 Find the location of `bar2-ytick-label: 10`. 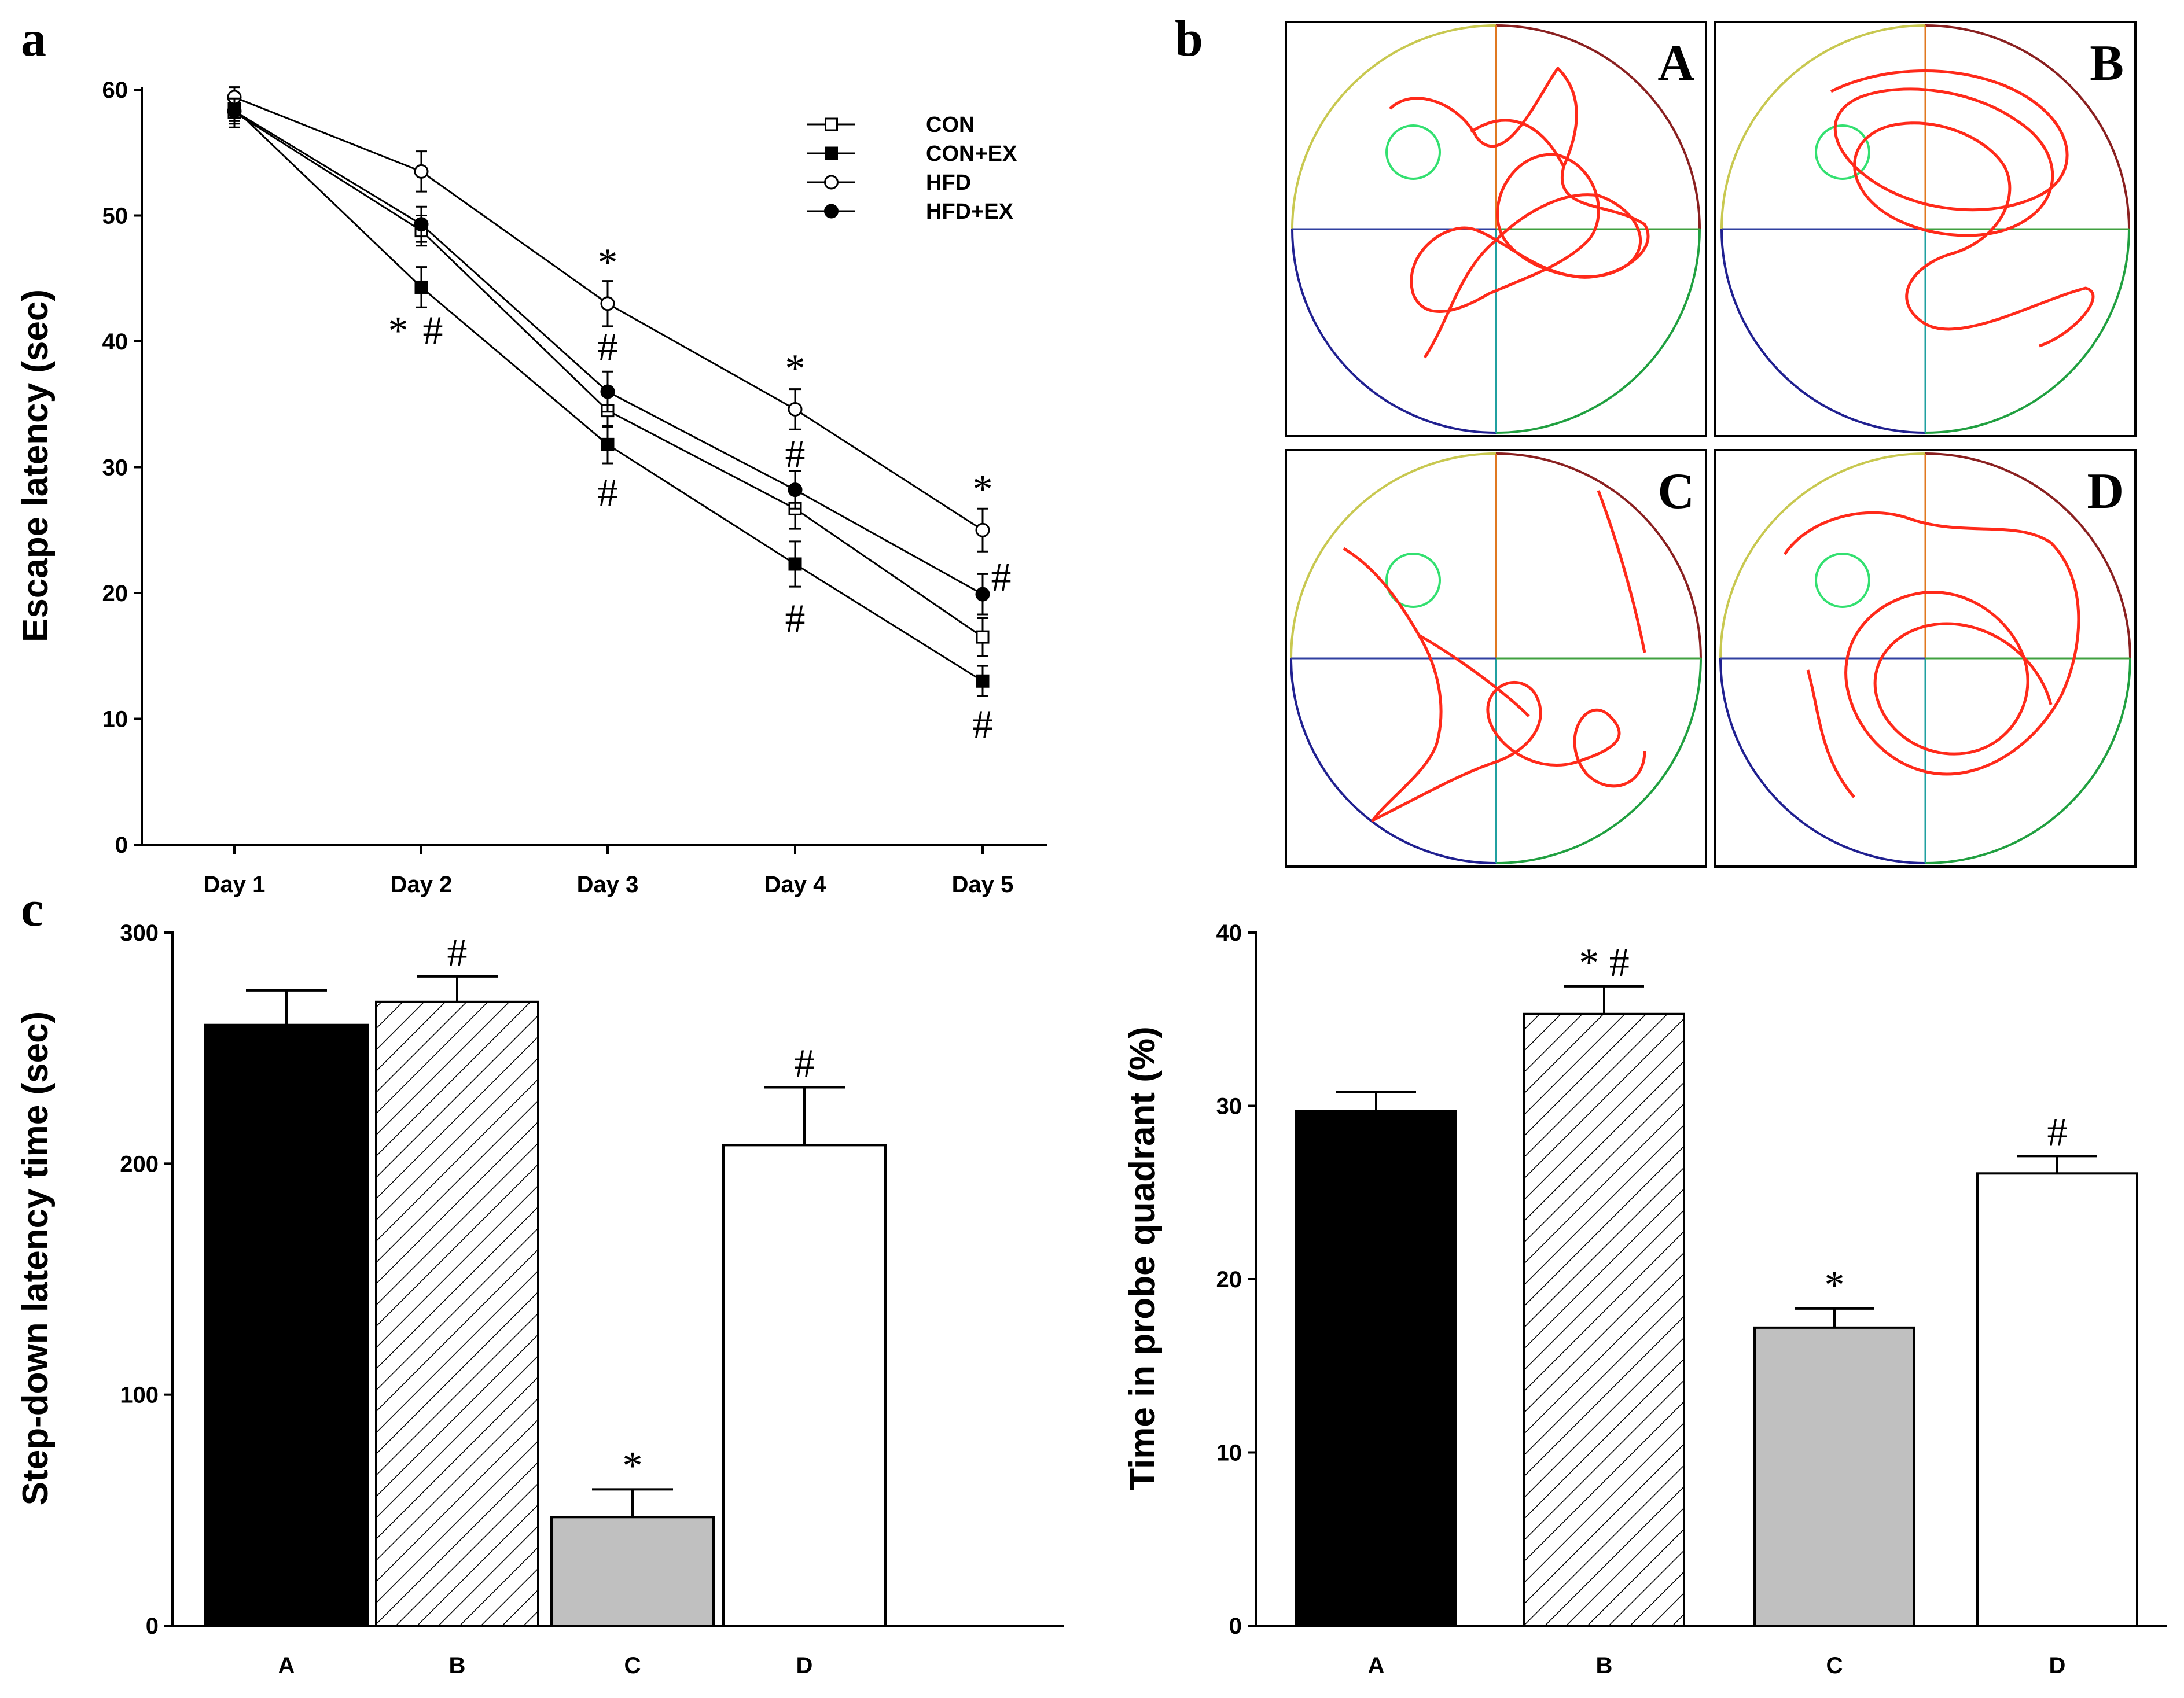

bar2-ytick-label: 10 is located at coordinates (1229, 1453).